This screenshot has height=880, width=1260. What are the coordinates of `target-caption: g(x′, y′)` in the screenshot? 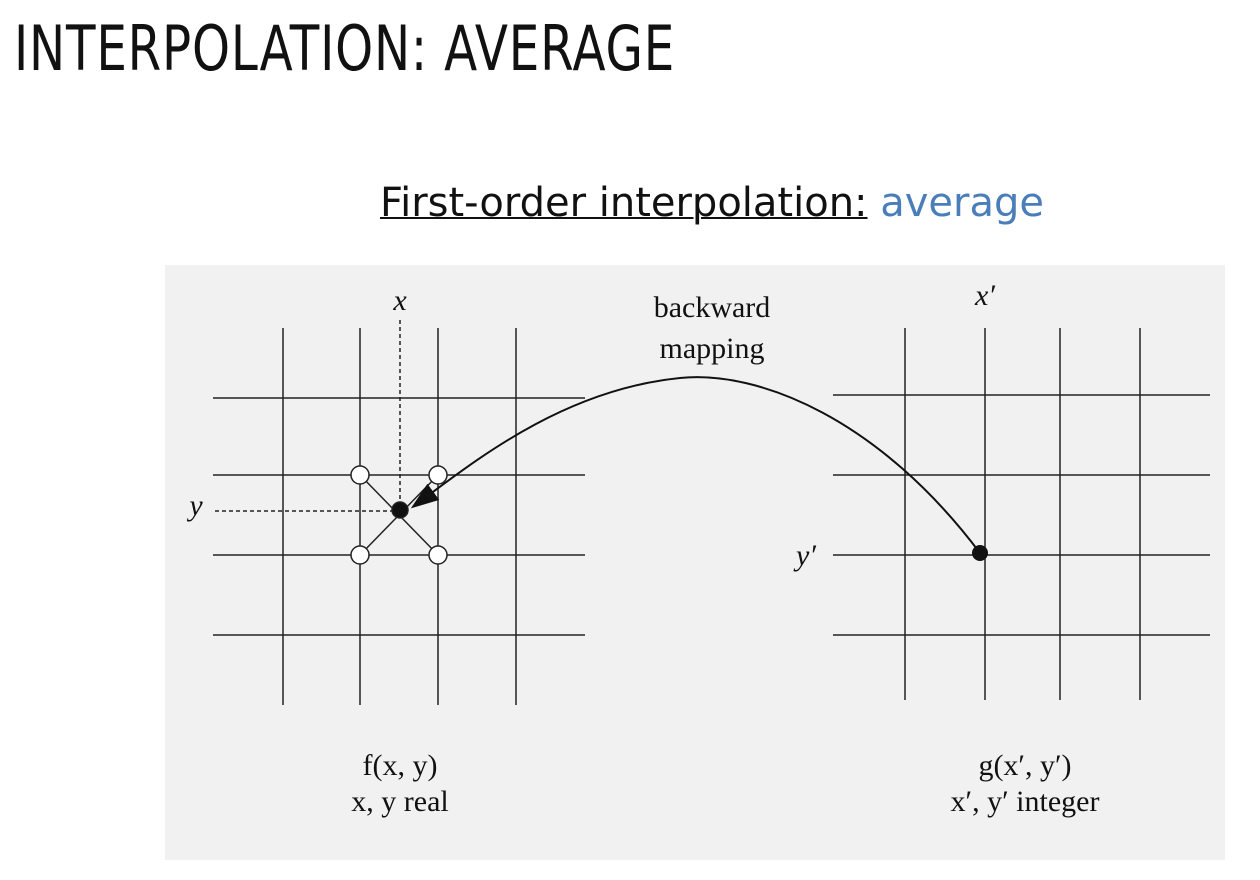 It's located at (1024, 765).